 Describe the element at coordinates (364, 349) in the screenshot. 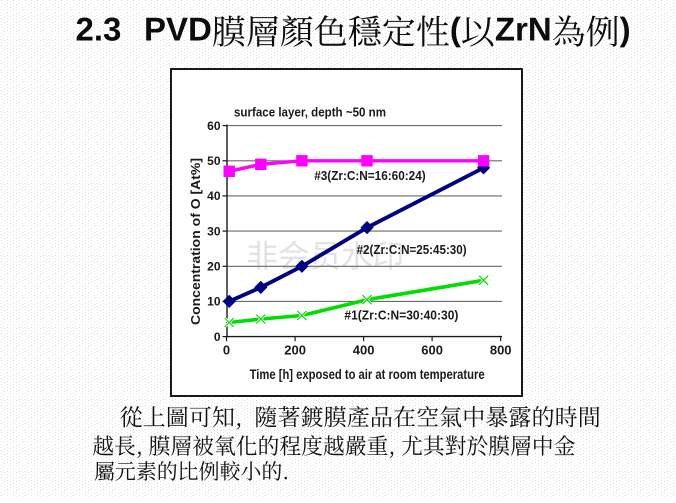

I see `svg-text: 400` at that location.